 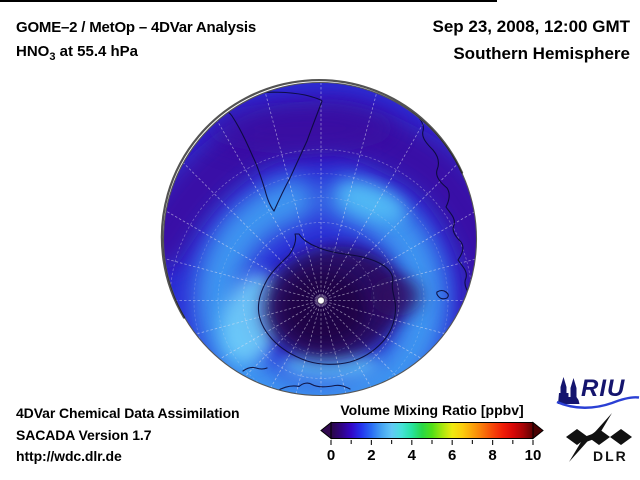 I want to click on colorbar-title: Volume Mixing Ratio [ppbv], so click(x=432, y=410).